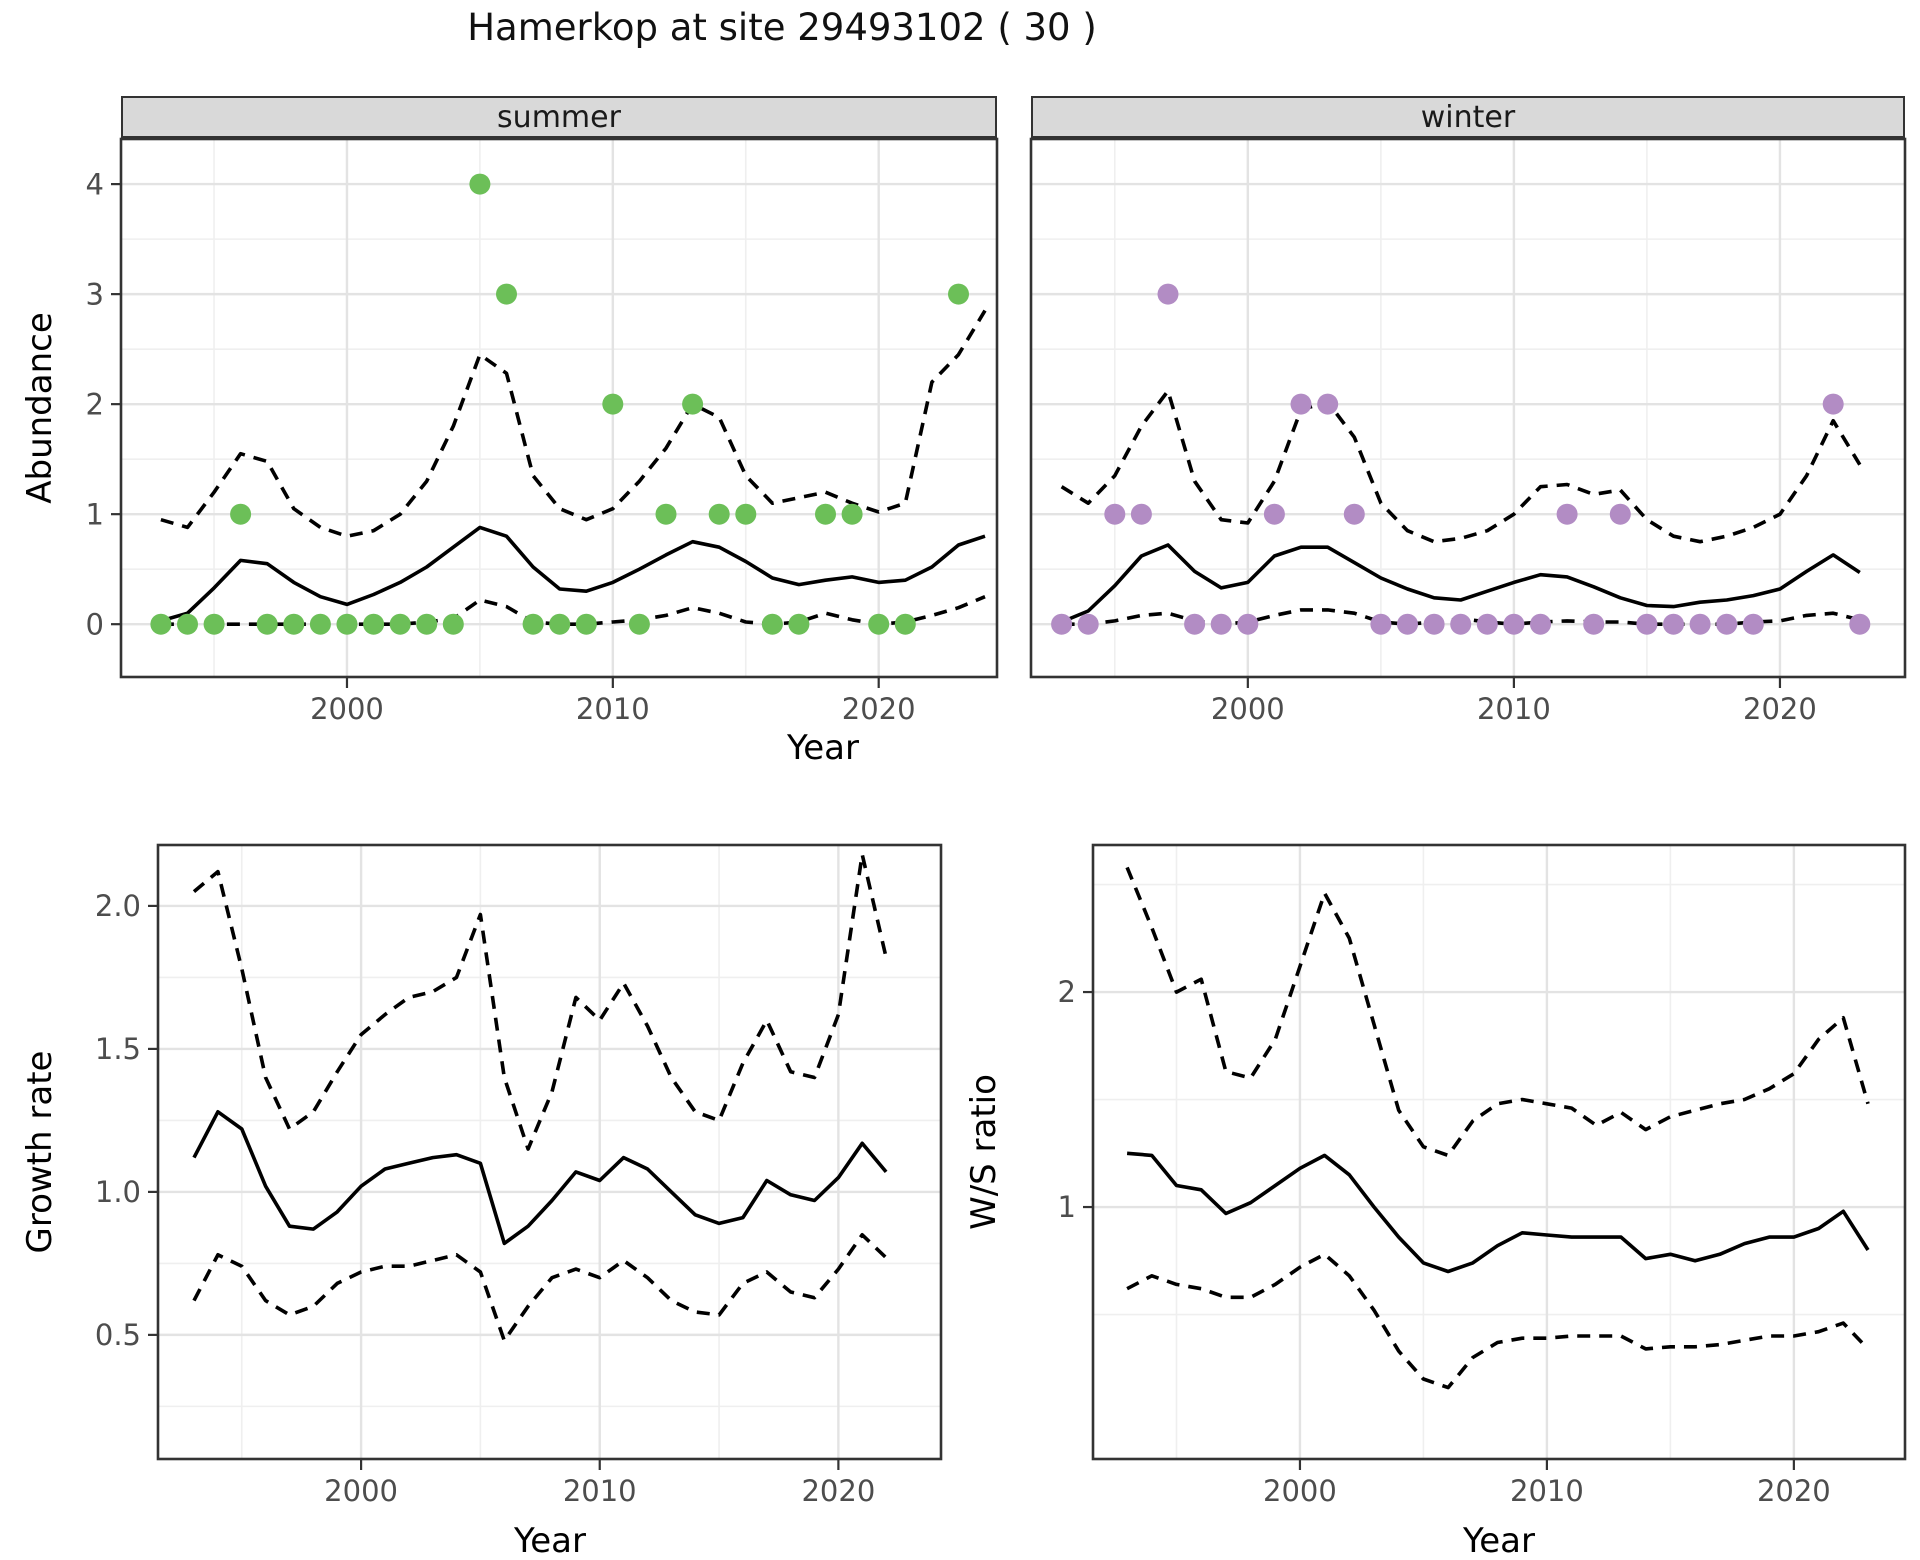  What do you see at coordinates (118, 1335) in the screenshot?
I see `y-tick-label: 0.5` at bounding box center [118, 1335].